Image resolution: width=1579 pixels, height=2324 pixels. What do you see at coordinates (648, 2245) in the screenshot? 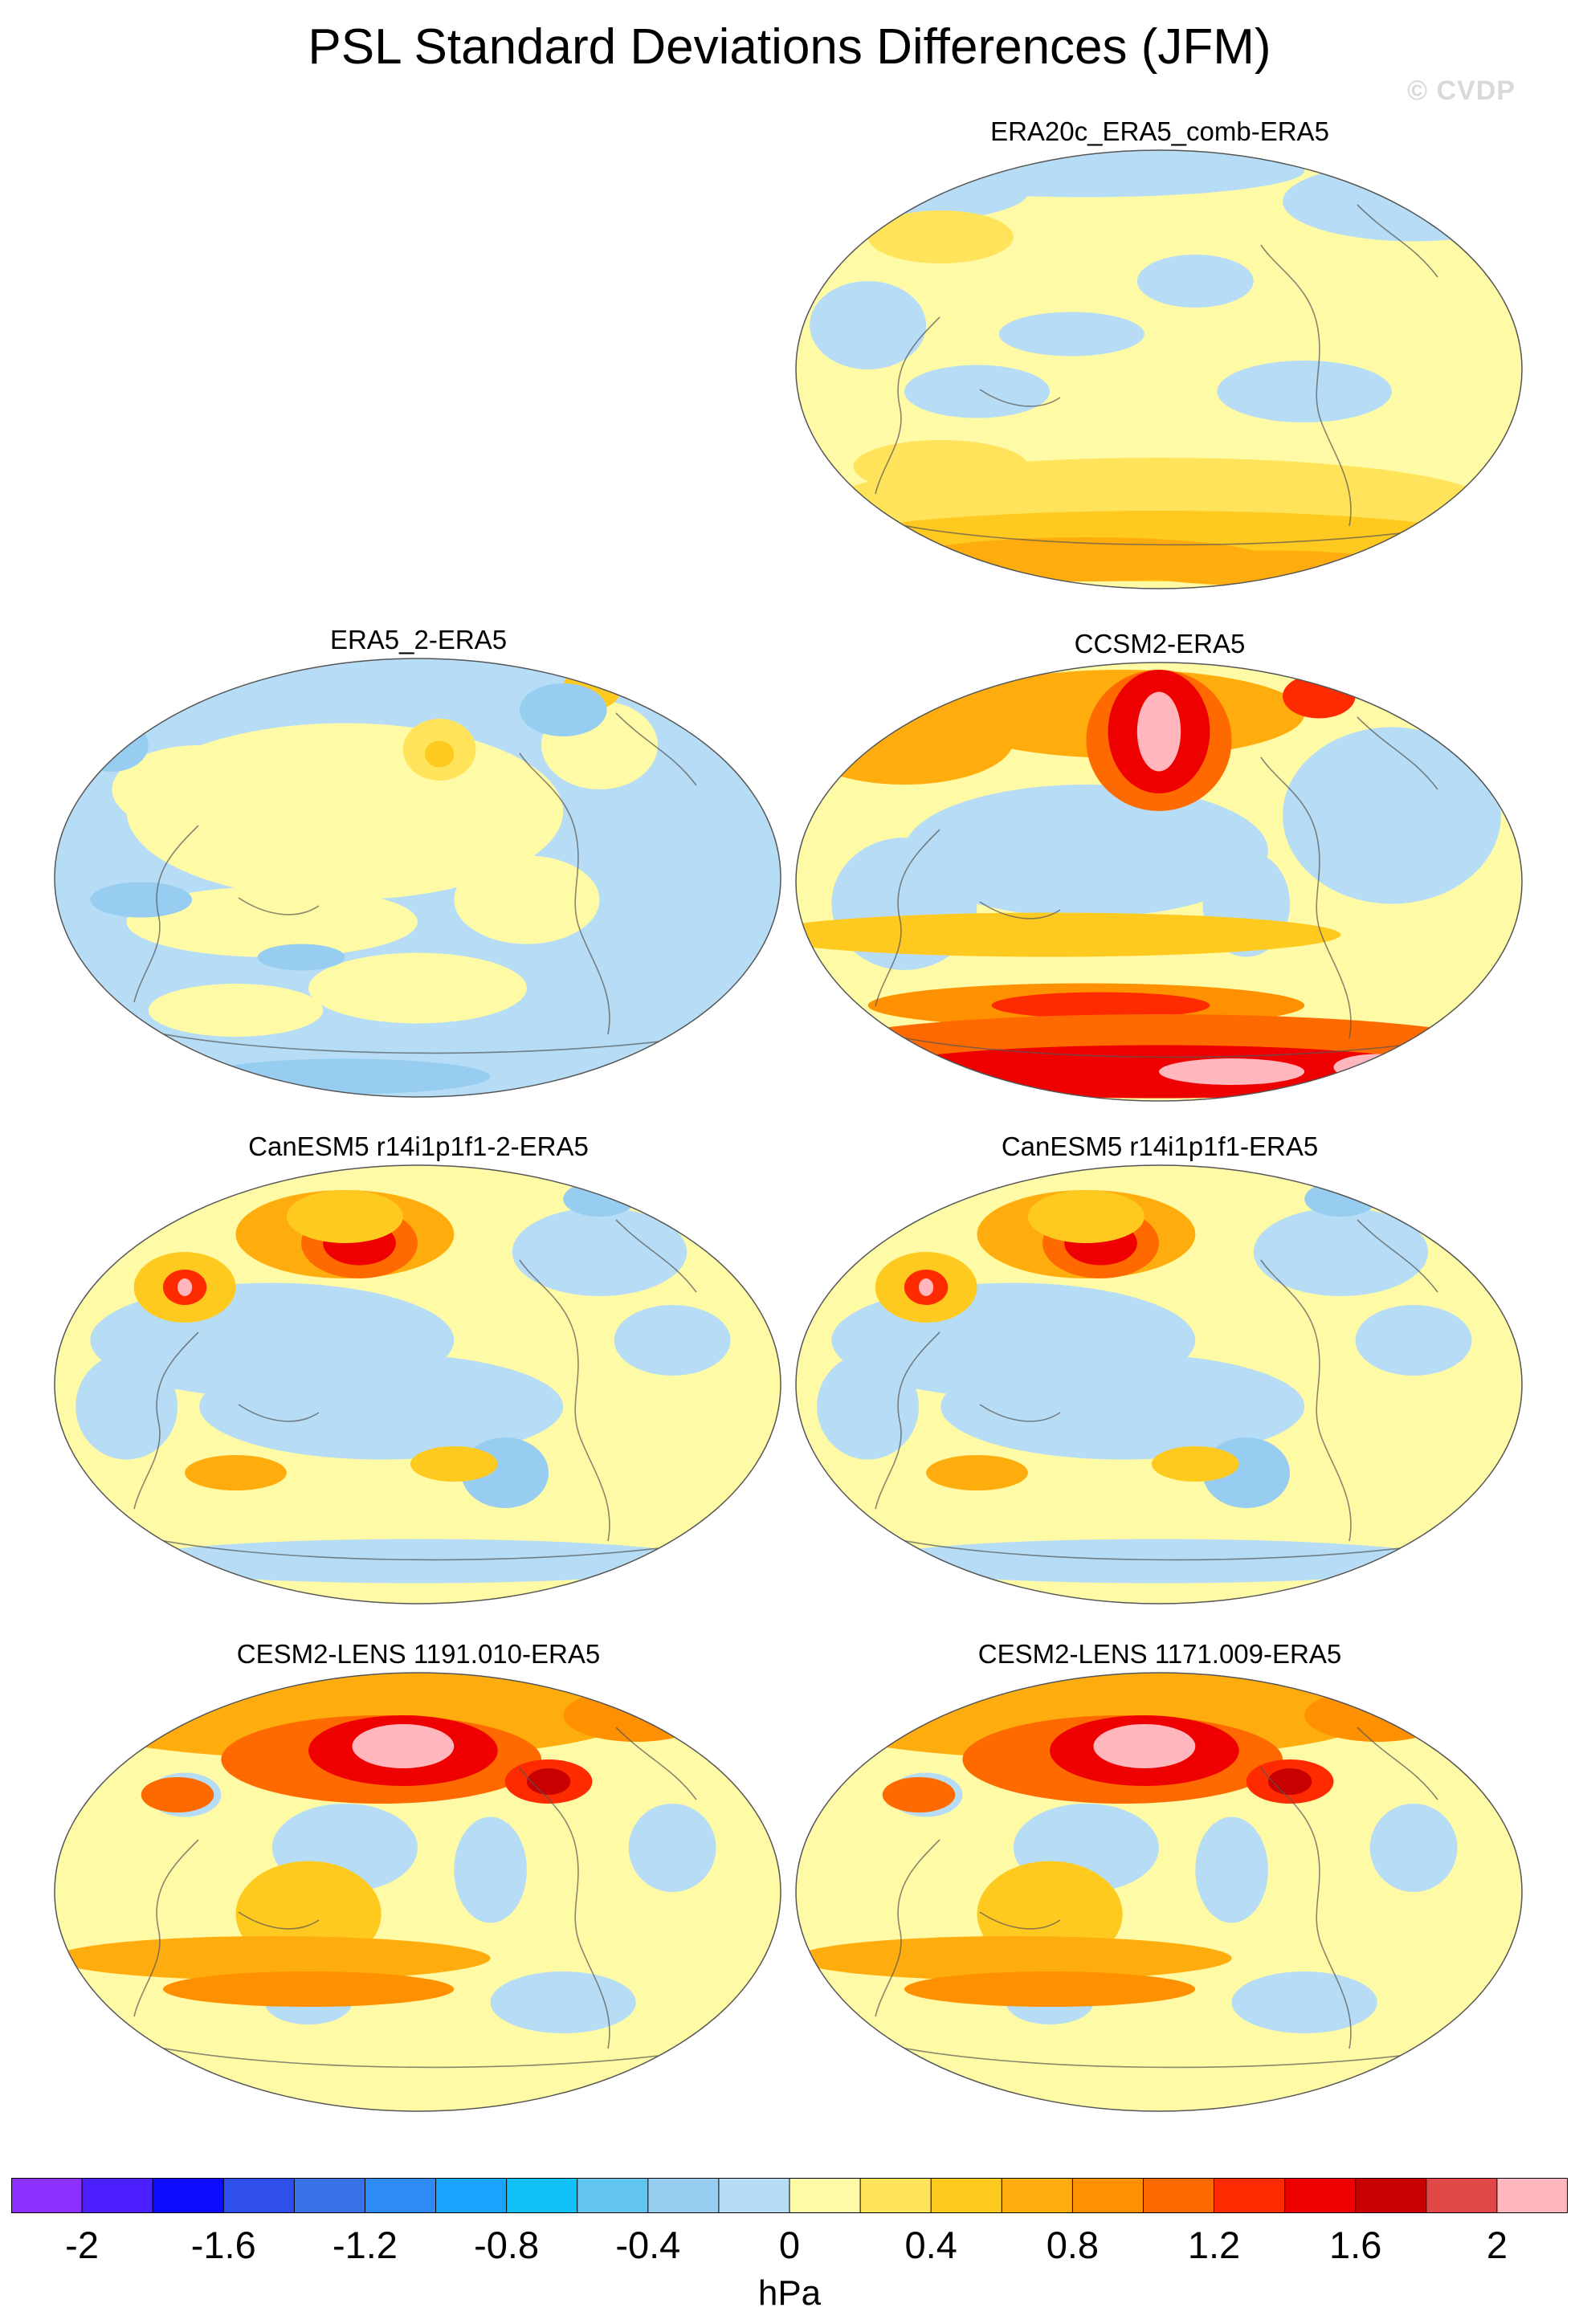
I see `colorbar-tick-label: -0.4` at bounding box center [648, 2245].